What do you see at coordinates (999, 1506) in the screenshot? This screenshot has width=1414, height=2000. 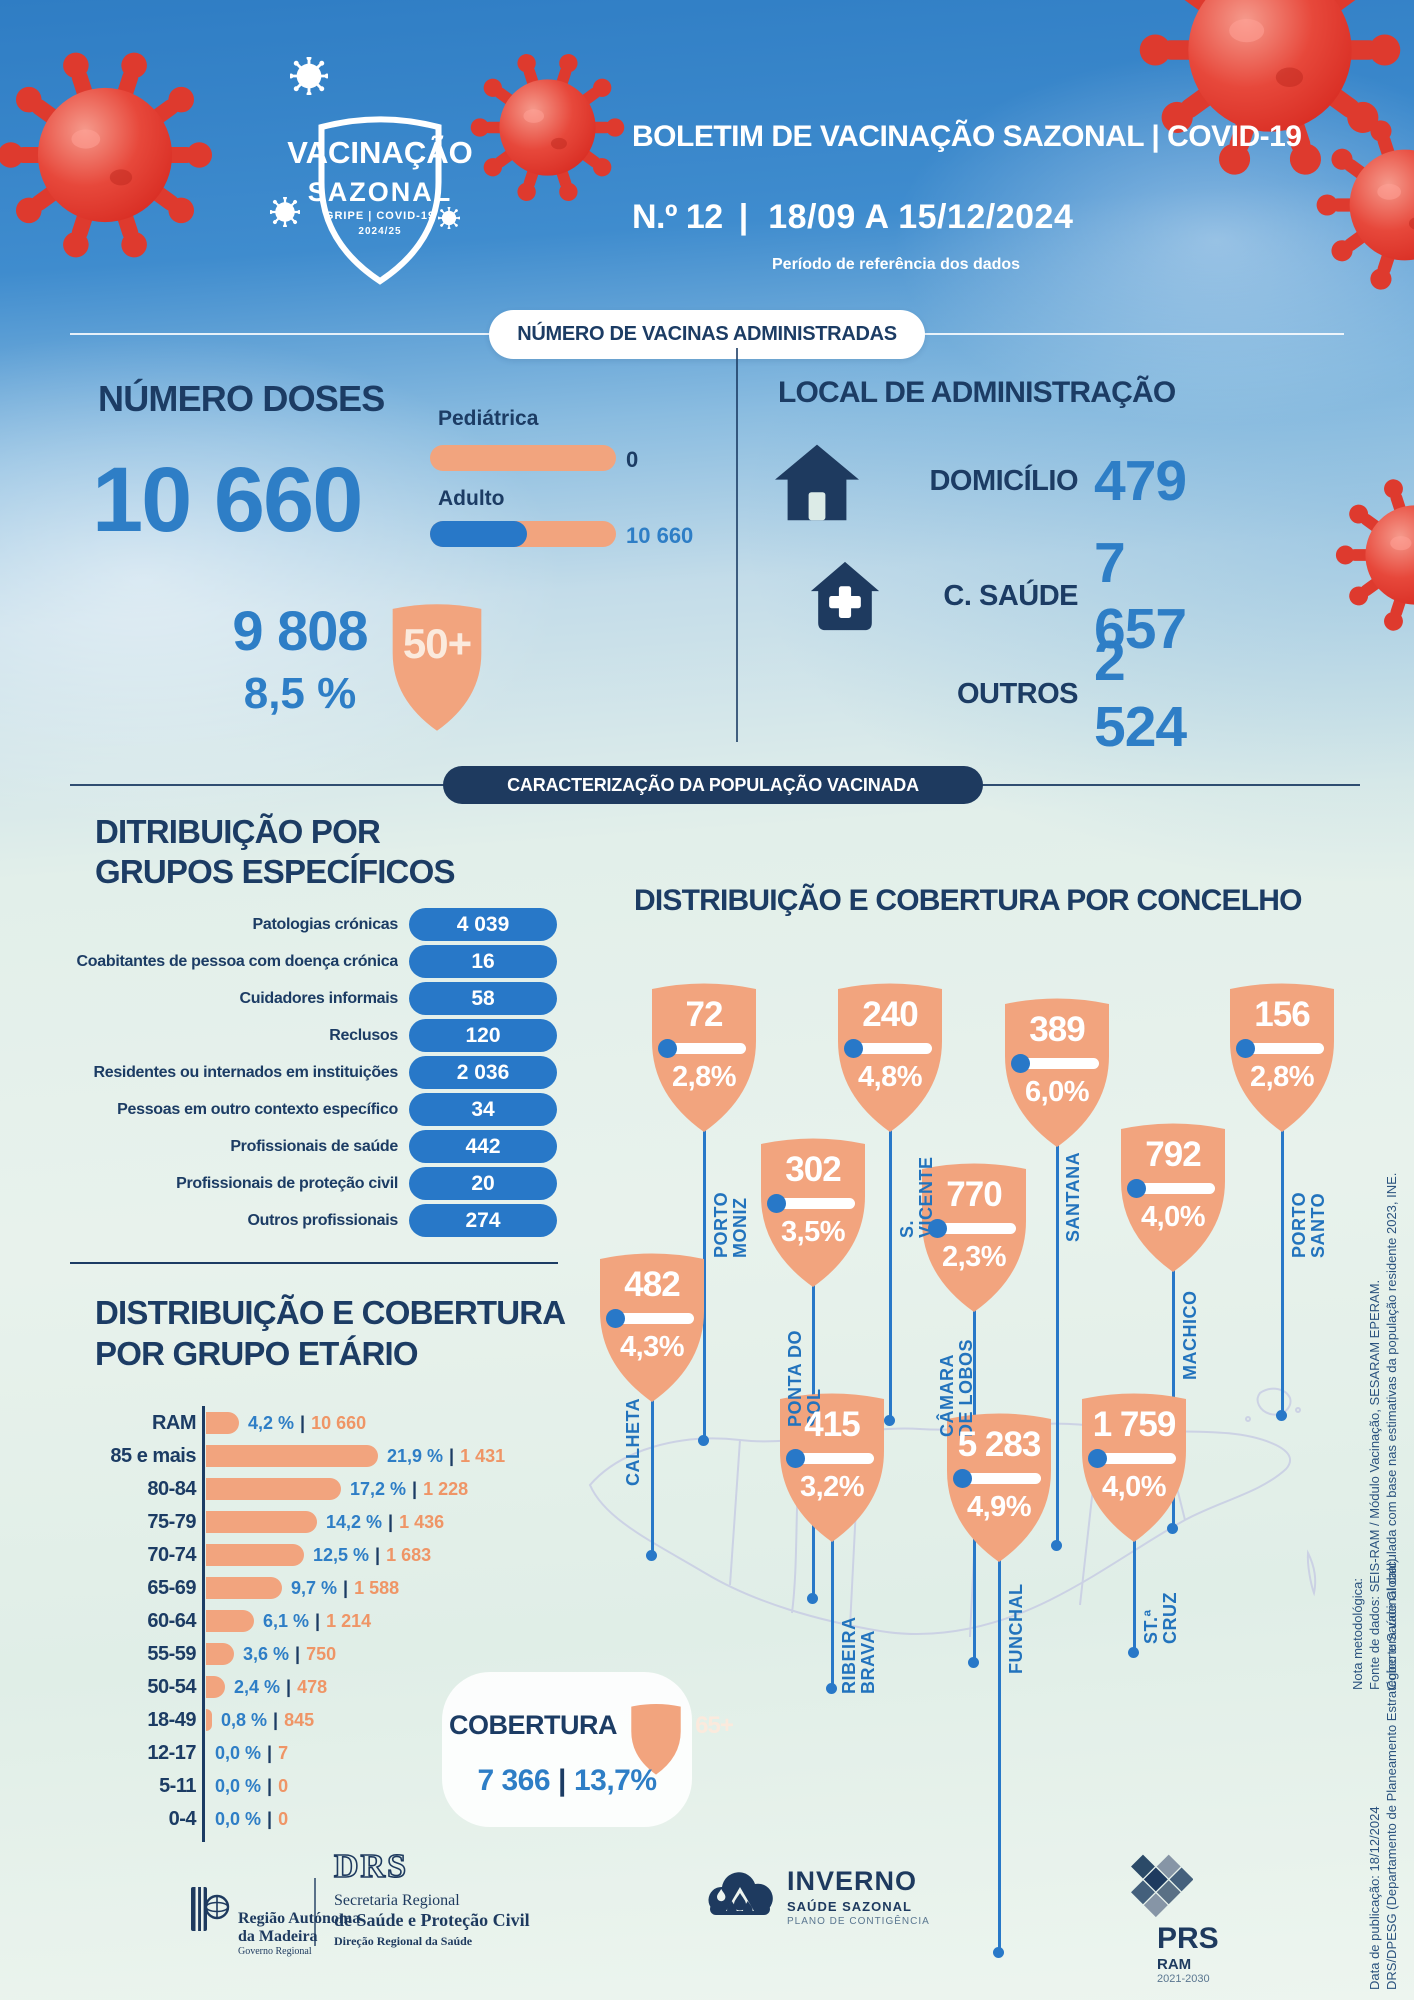 I see `concelho-coverage: 4,9%` at bounding box center [999, 1506].